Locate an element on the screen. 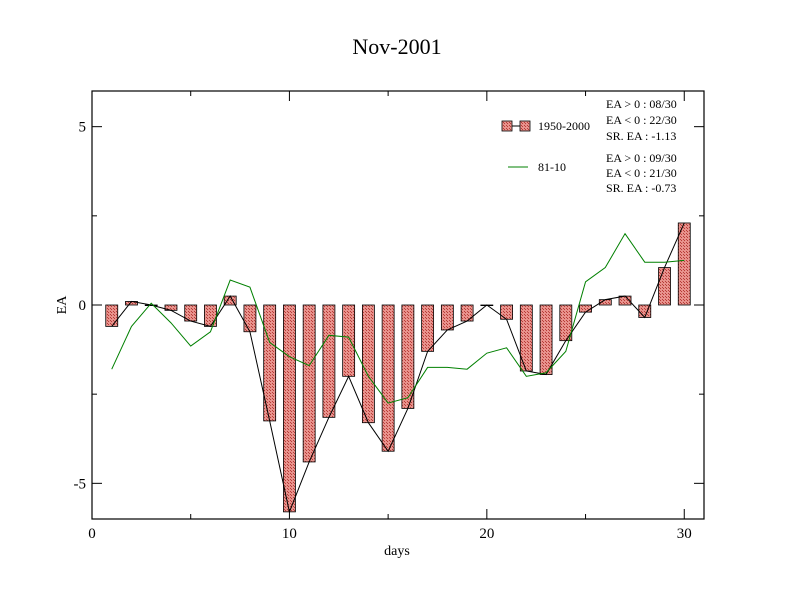 The height and width of the screenshot is (612, 792). legend-stat-81-10-positive: EA > 0 : 09/30 is located at coordinates (641, 158).